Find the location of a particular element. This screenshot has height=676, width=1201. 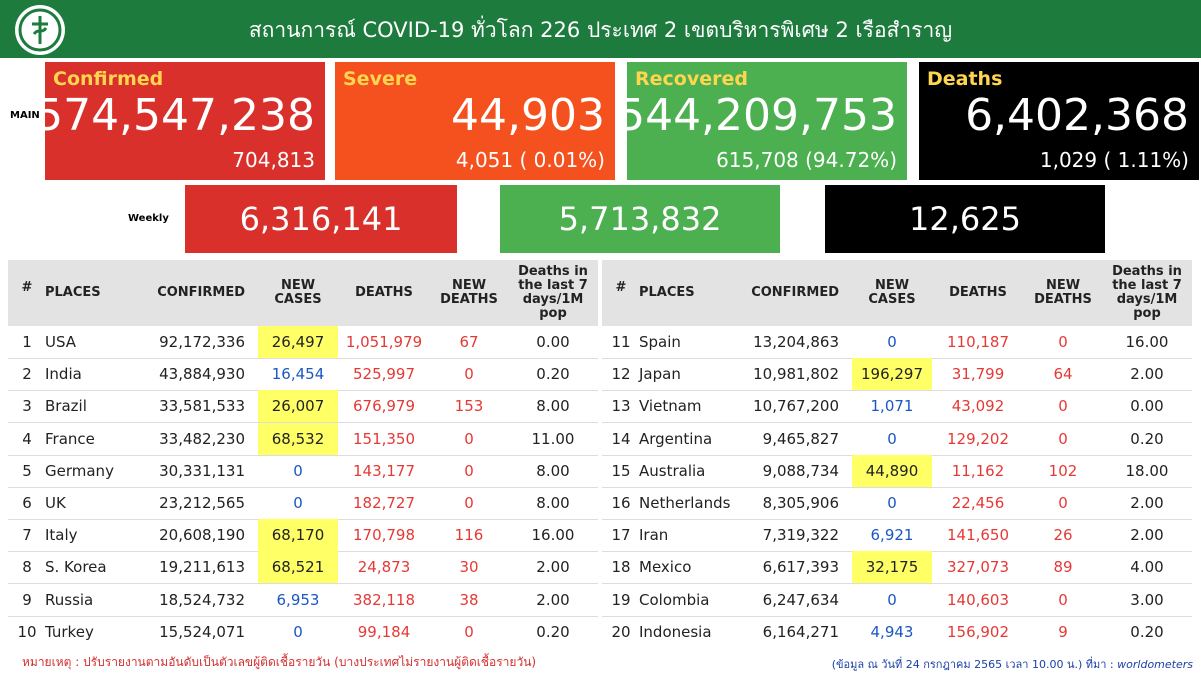

confirmed: 18,524,732 is located at coordinates (202, 599).